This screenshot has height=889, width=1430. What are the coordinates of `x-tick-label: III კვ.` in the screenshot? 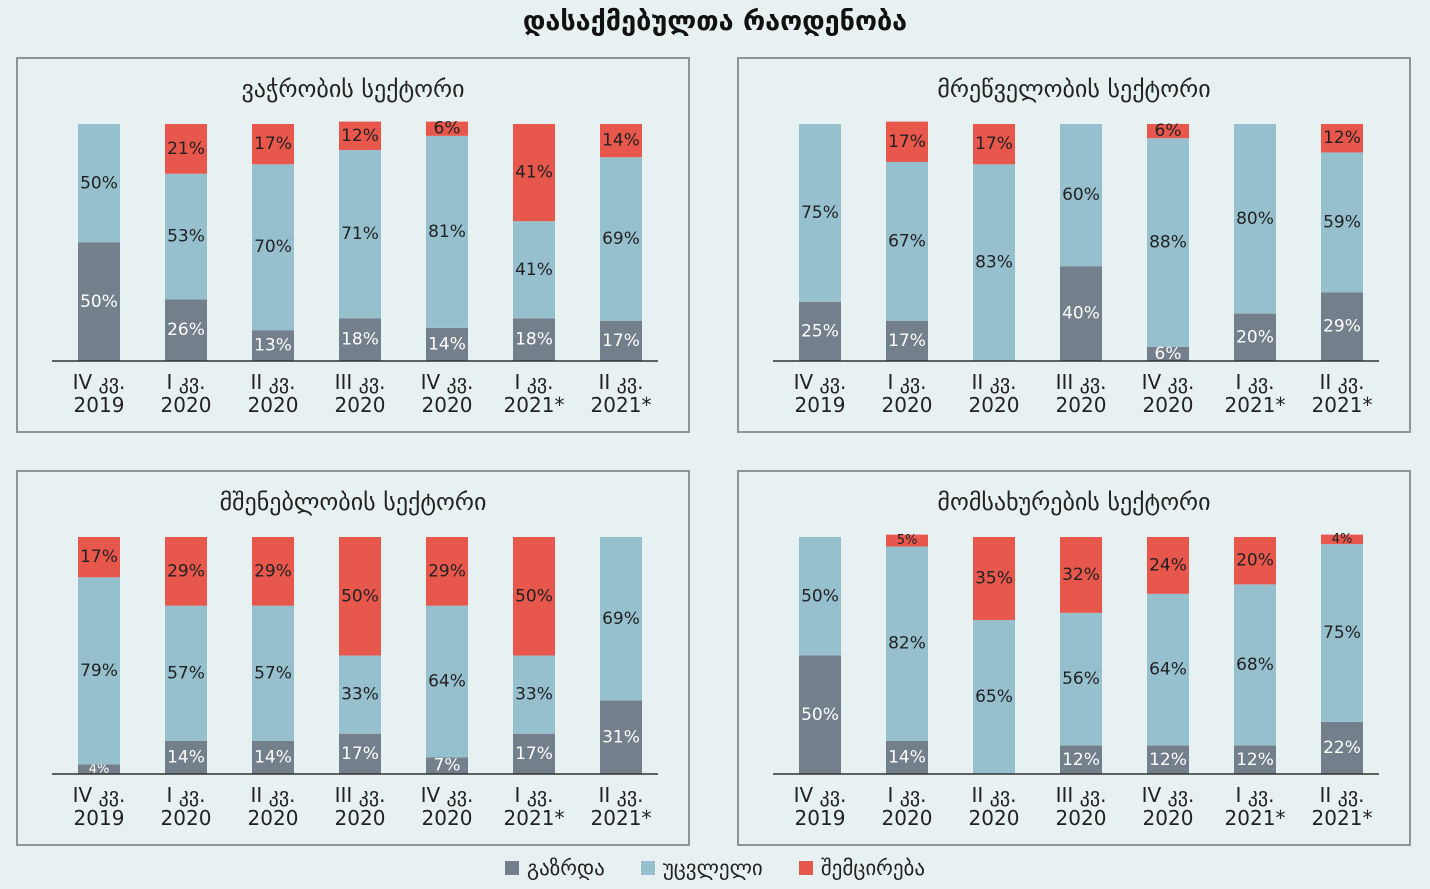 It's located at (1081, 382).